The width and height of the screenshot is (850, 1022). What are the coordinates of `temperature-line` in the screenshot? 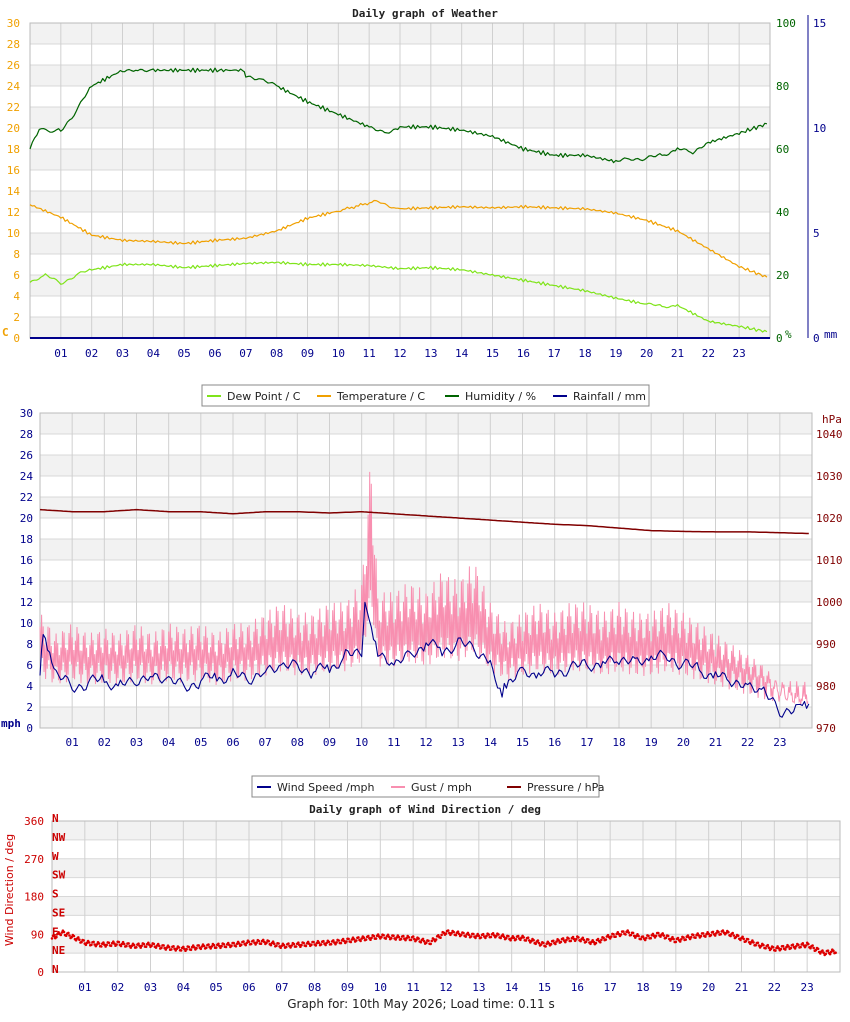 It's located at (398, 238).